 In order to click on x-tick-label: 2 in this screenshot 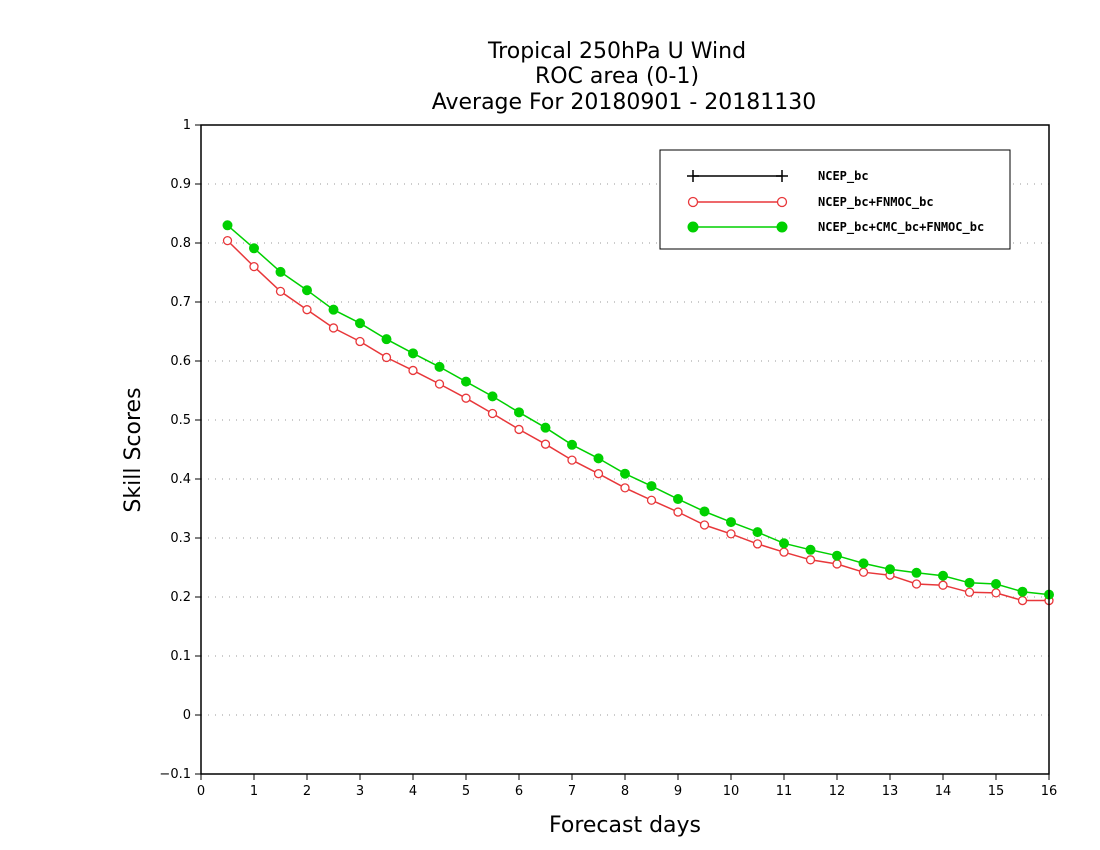, I will do `click(307, 791)`.